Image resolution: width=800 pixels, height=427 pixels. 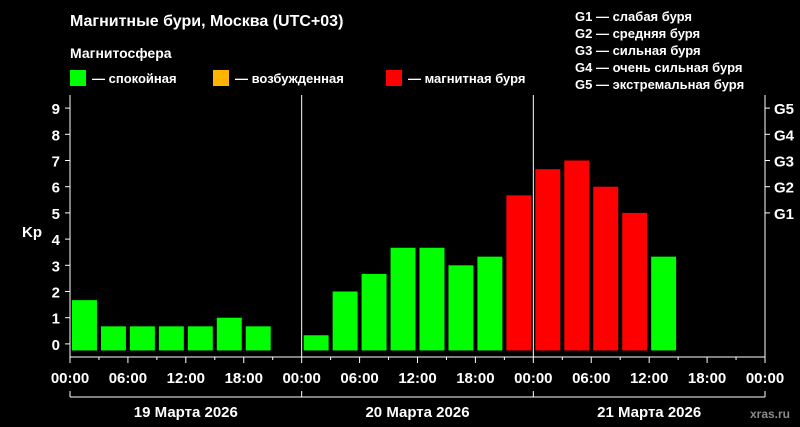 What do you see at coordinates (466, 78) in the screenshot?
I see `legend-label-storm: — магнитная буря` at bounding box center [466, 78].